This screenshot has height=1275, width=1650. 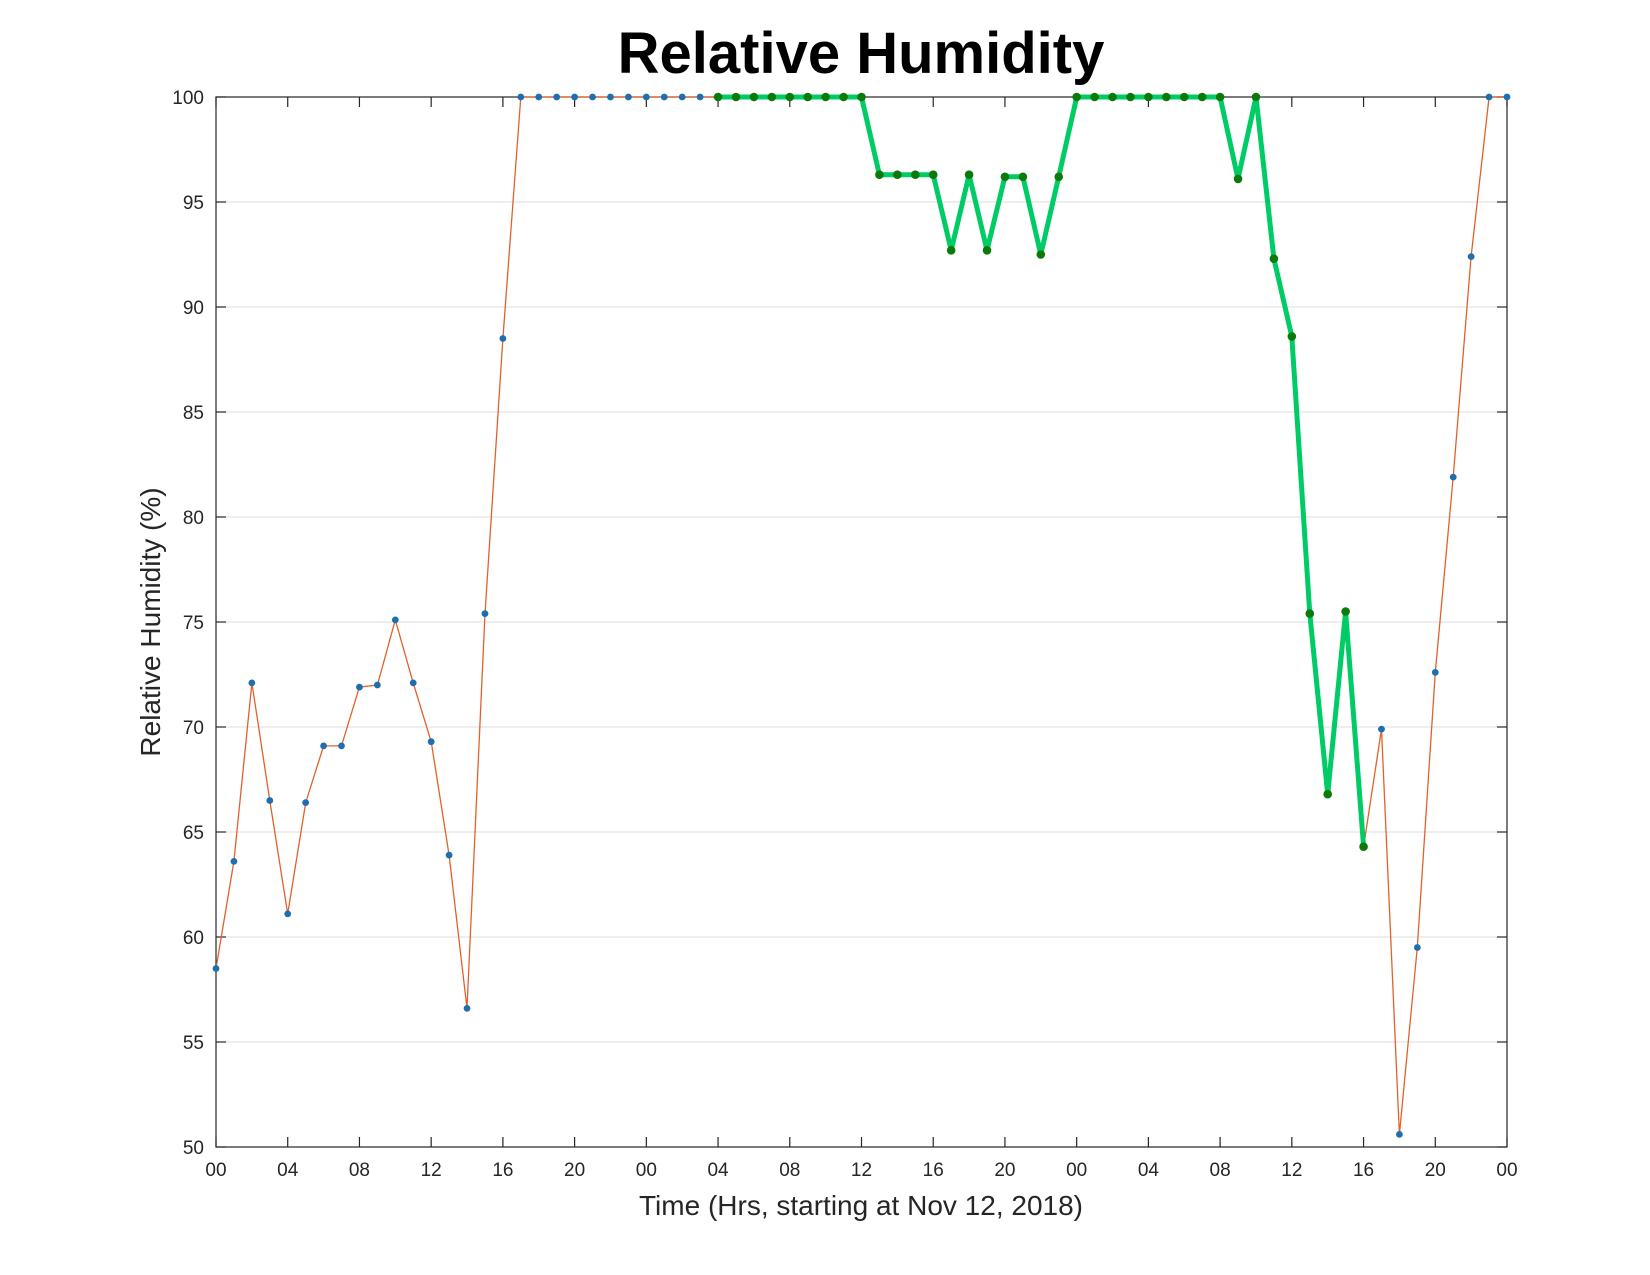 What do you see at coordinates (193, 203) in the screenshot?
I see `y-tick-label: 95` at bounding box center [193, 203].